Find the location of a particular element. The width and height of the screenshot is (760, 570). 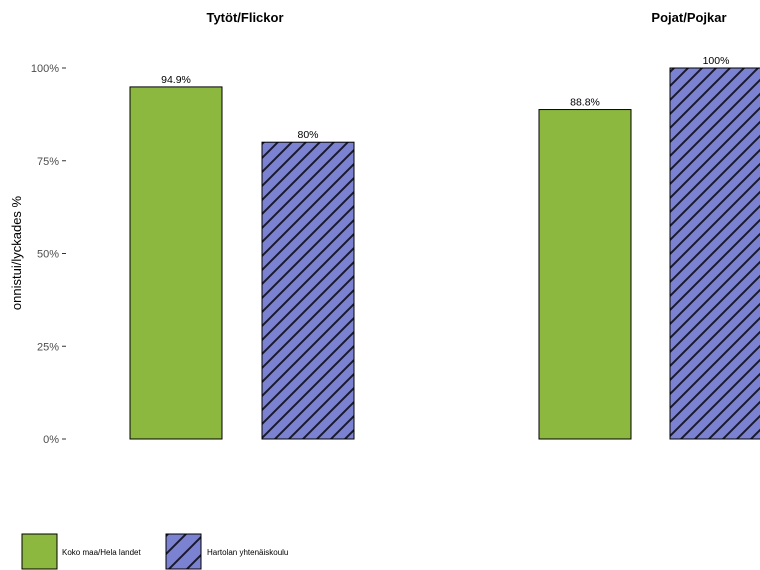

y-tick-label: 75% is located at coordinates (48, 162).